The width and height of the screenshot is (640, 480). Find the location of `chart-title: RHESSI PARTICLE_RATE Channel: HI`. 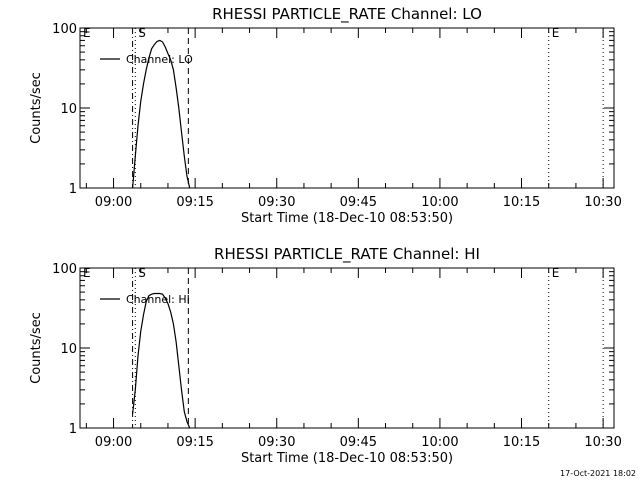

chart-title: RHESSI PARTICLE_RATE Channel: HI is located at coordinates (347, 254).